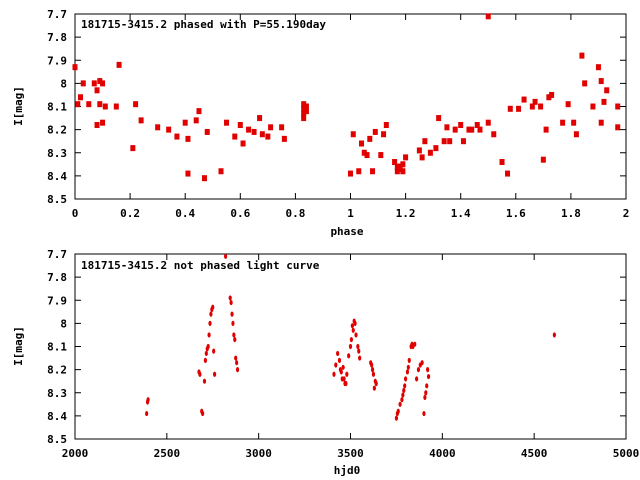 Image resolution: width=640 pixels, height=480 pixels. Describe the element at coordinates (167, 453) in the screenshot. I see `unphased-x-tick-label: 2500` at that location.